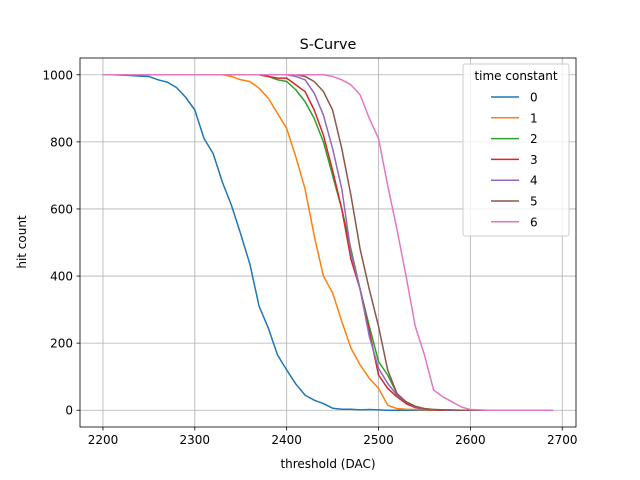  I want to click on legend-label-1: 1, so click(534, 118).